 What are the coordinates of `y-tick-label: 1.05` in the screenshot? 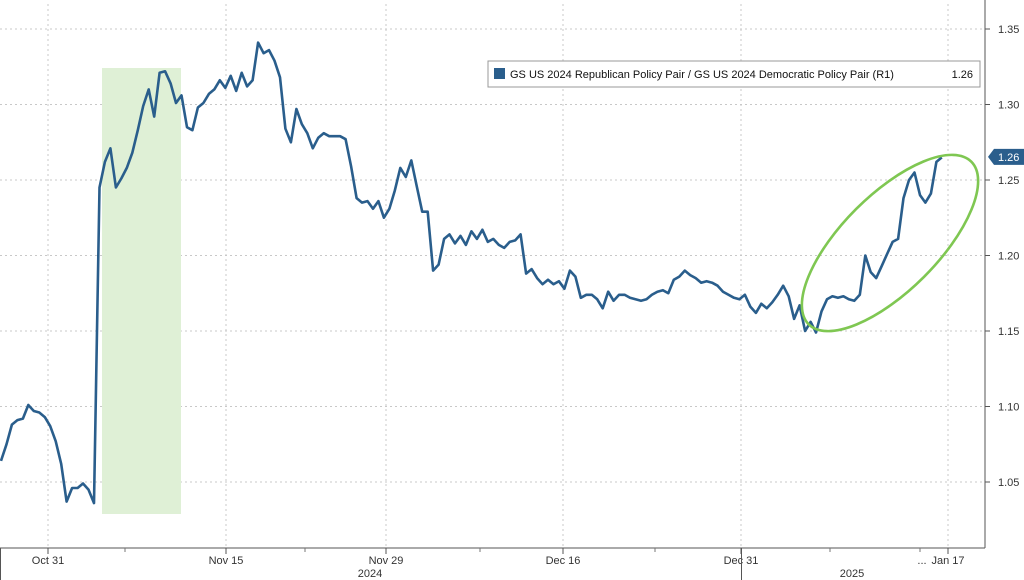 It's located at (1008, 483).